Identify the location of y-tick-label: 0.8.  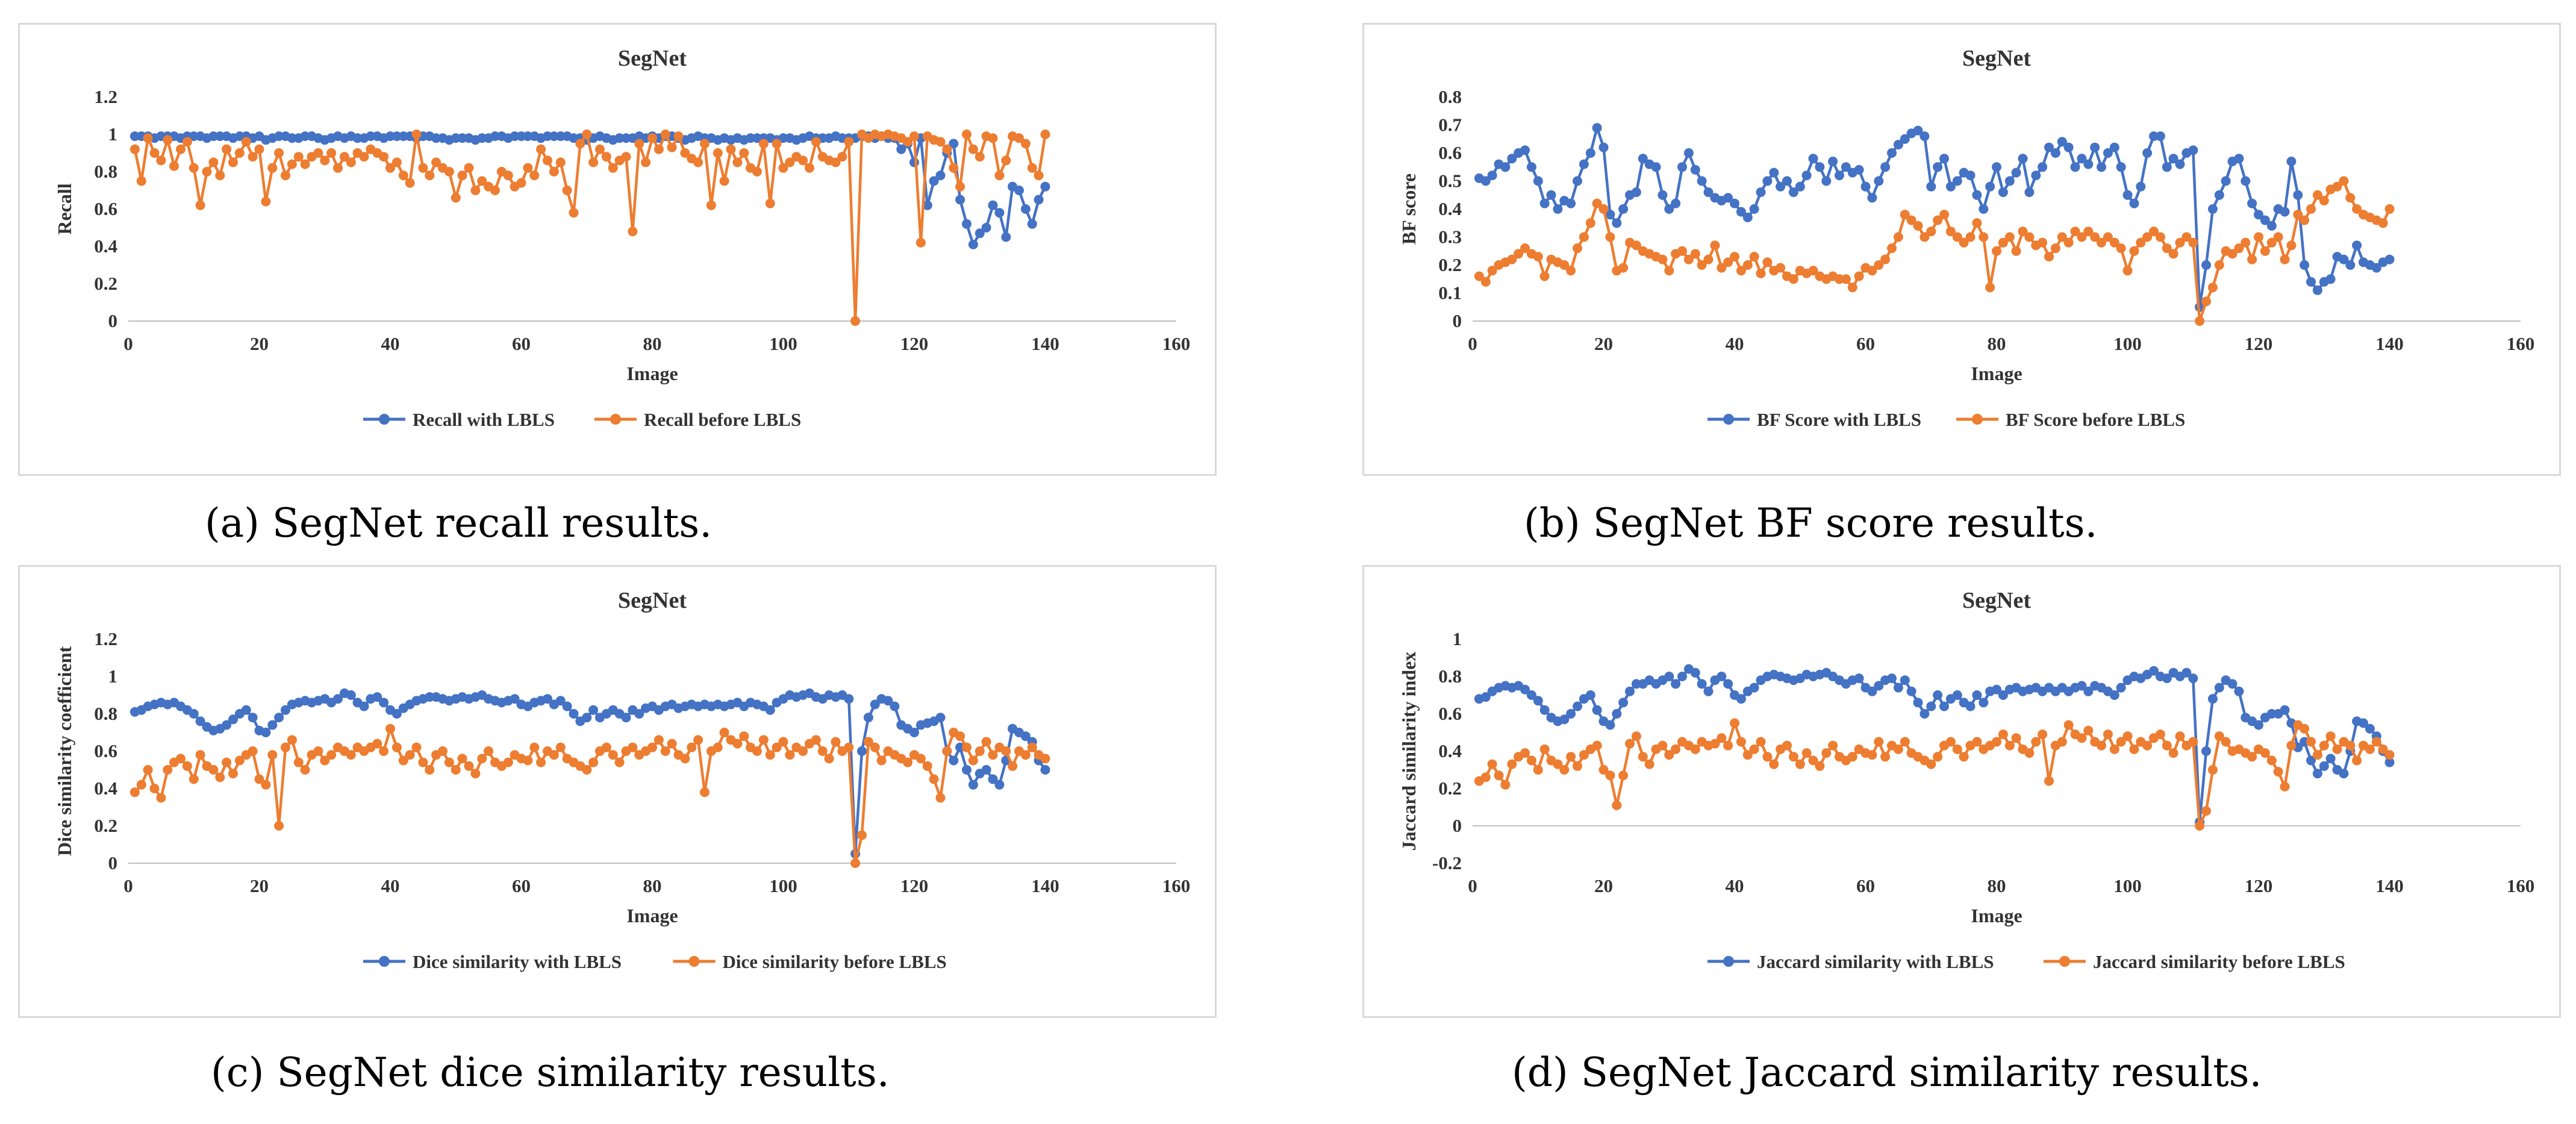
(1450, 97).